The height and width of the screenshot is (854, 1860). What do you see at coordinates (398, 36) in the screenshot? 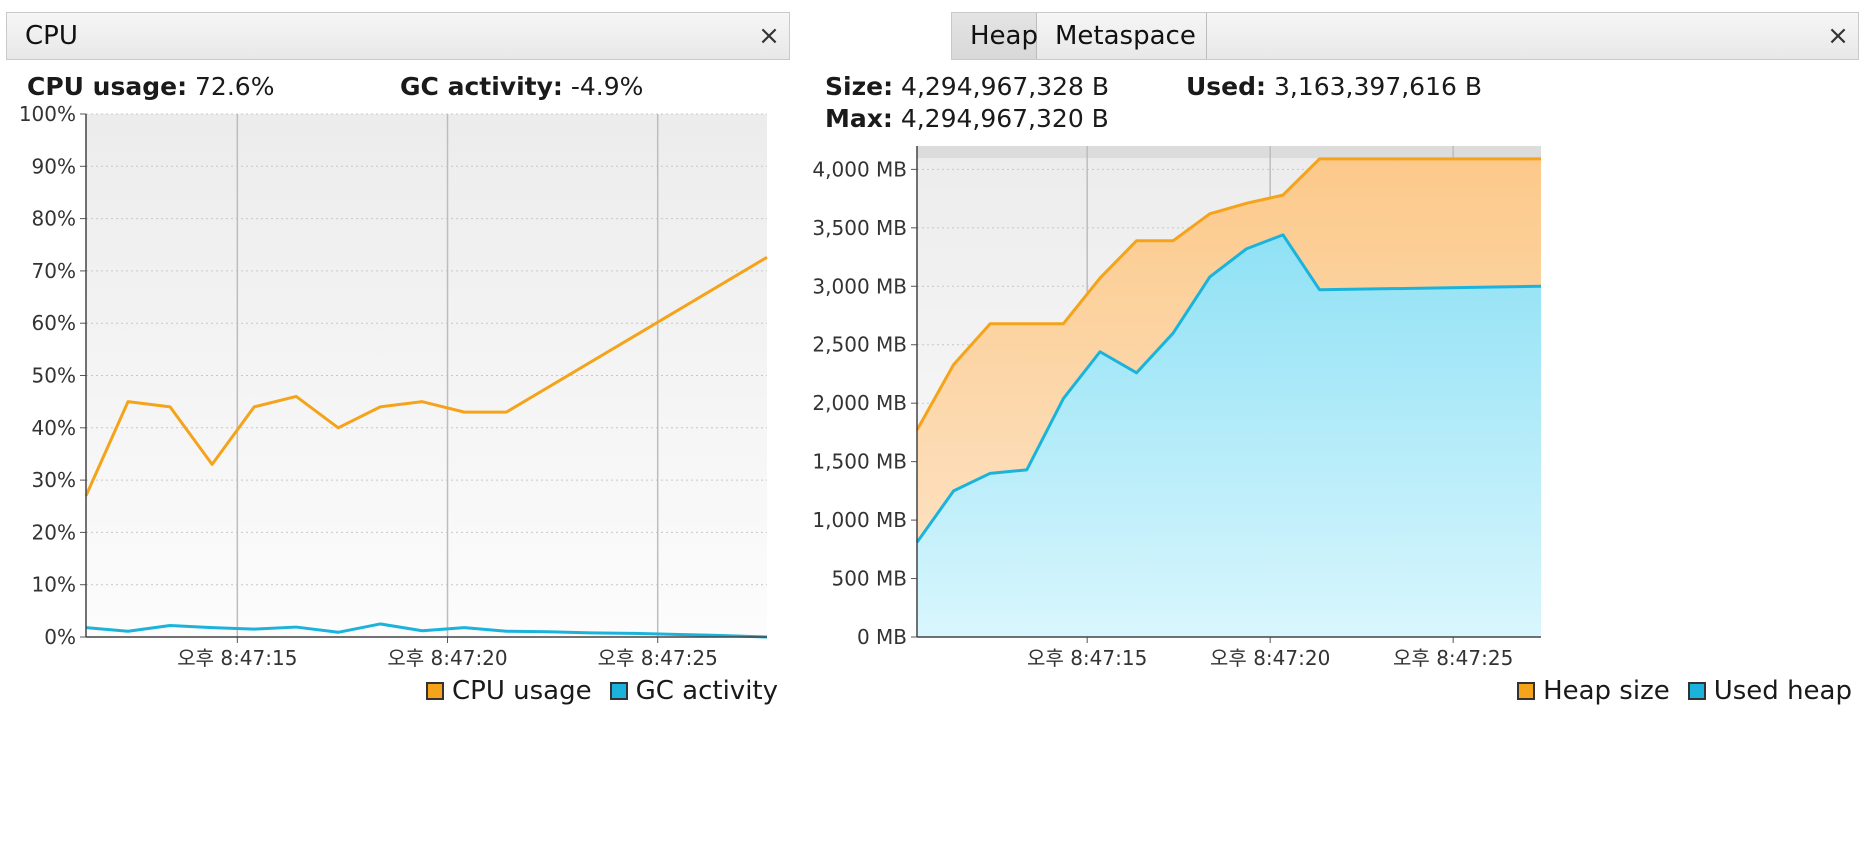
I see `cpu-tab-bar: CPU ×` at bounding box center [398, 36].